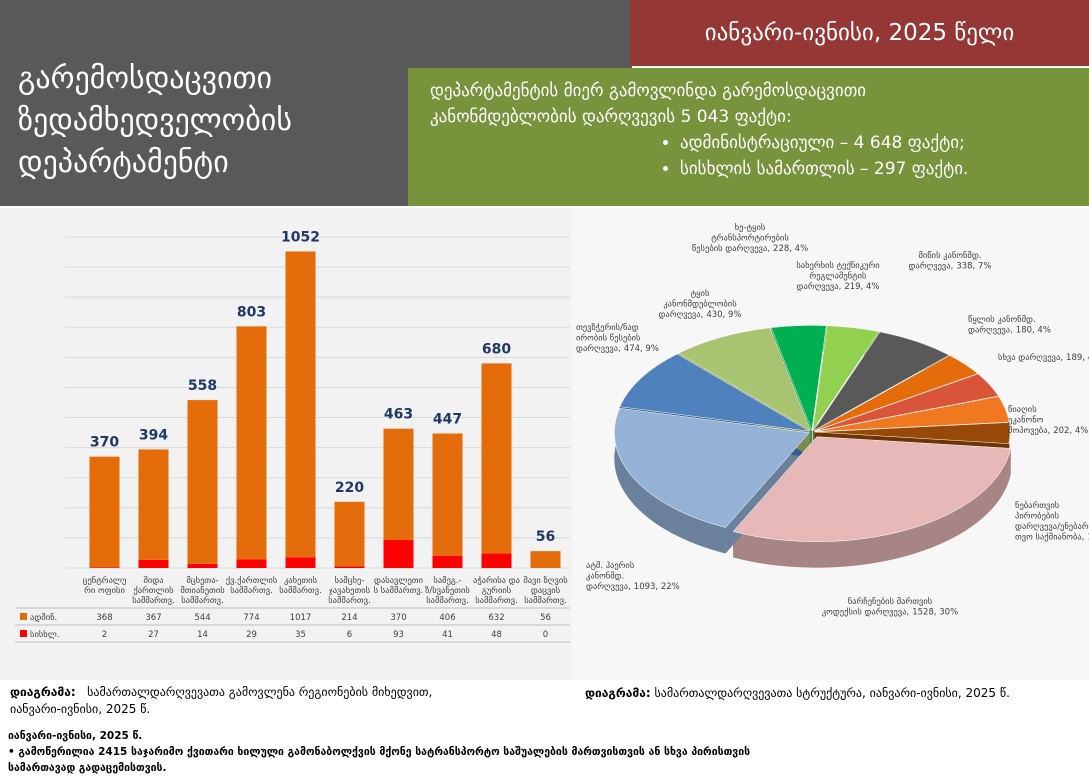 The width and height of the screenshot is (1089, 784). Describe the element at coordinates (398, 415) in the screenshot. I see `total-label: 463` at that location.